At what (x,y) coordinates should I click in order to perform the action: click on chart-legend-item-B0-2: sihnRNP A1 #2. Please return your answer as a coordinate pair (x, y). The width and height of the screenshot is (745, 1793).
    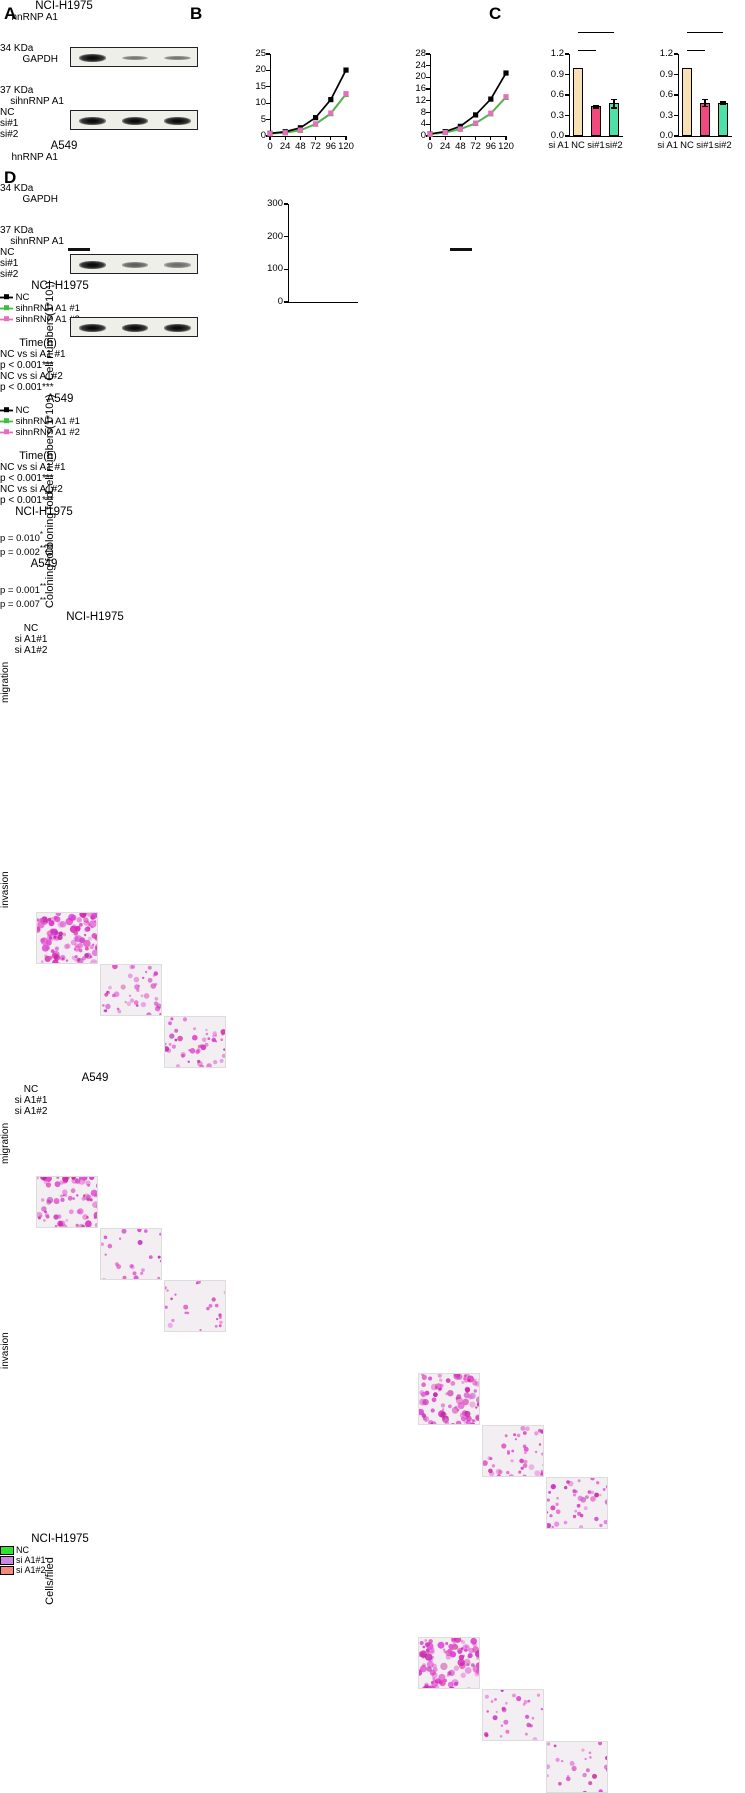
    Looking at the image, I should click on (372, 319).